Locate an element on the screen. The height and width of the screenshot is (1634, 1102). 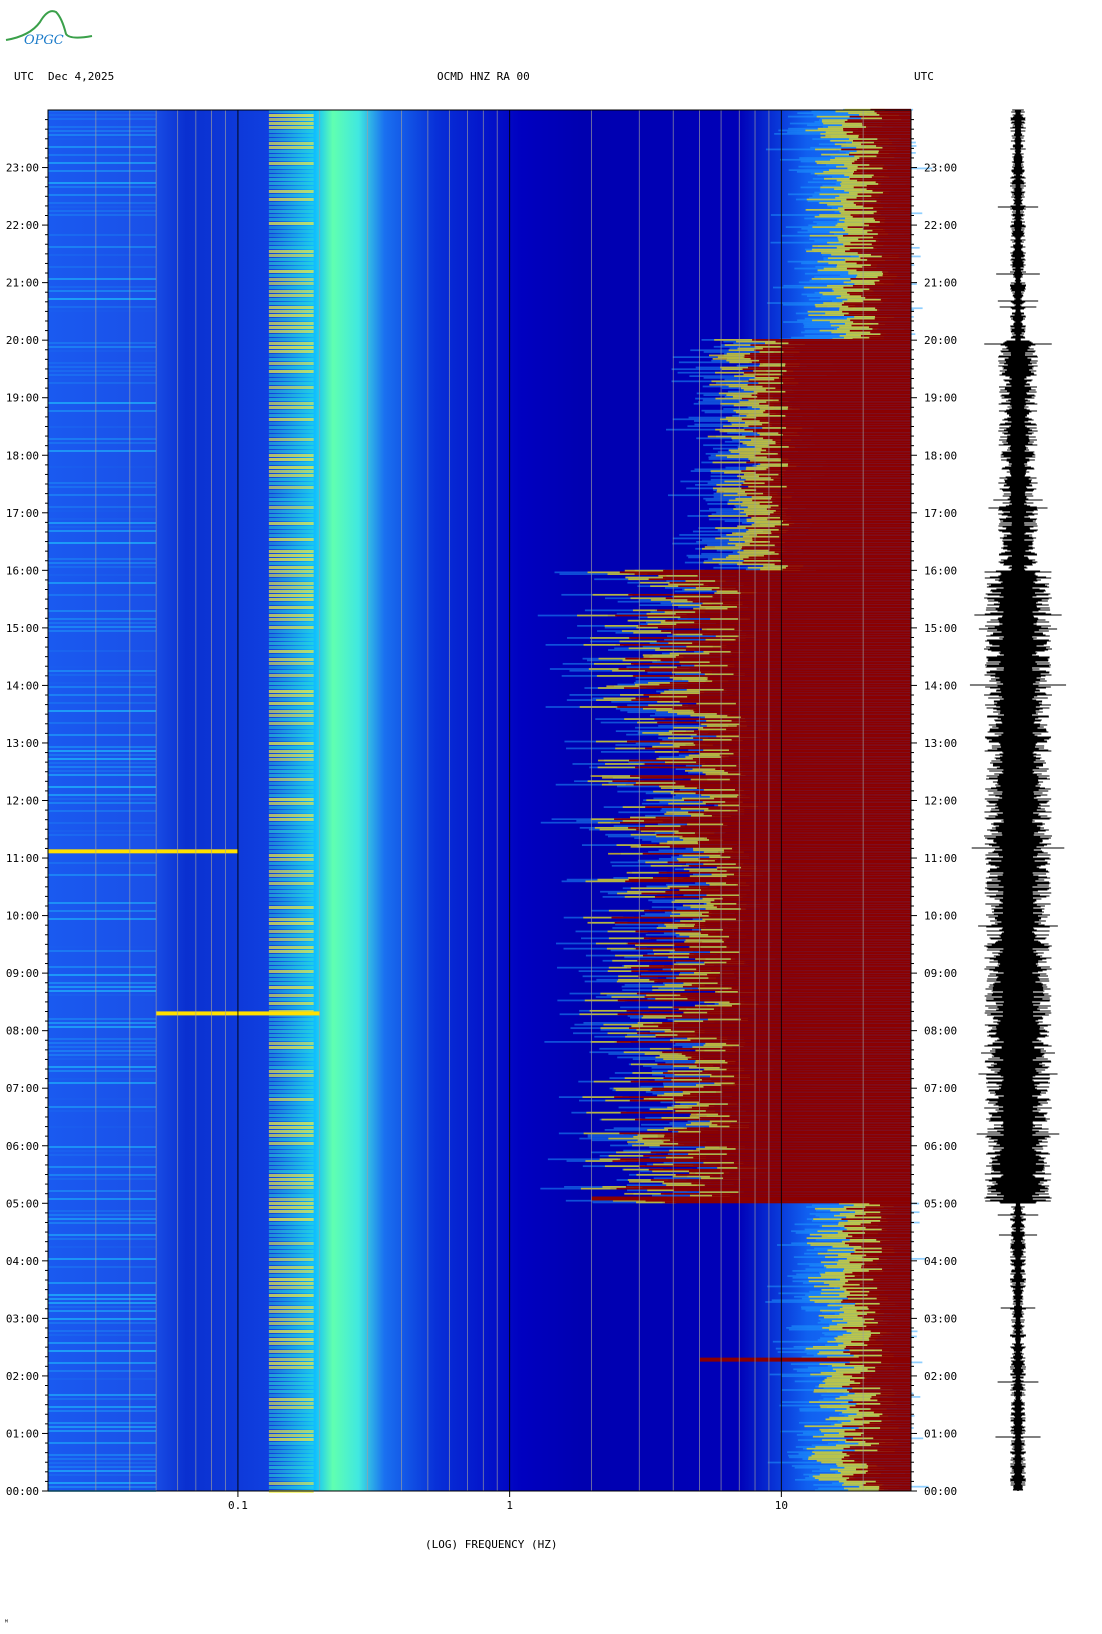
y-tick-label-right: 02:00 is located at coordinates (940, 1376).